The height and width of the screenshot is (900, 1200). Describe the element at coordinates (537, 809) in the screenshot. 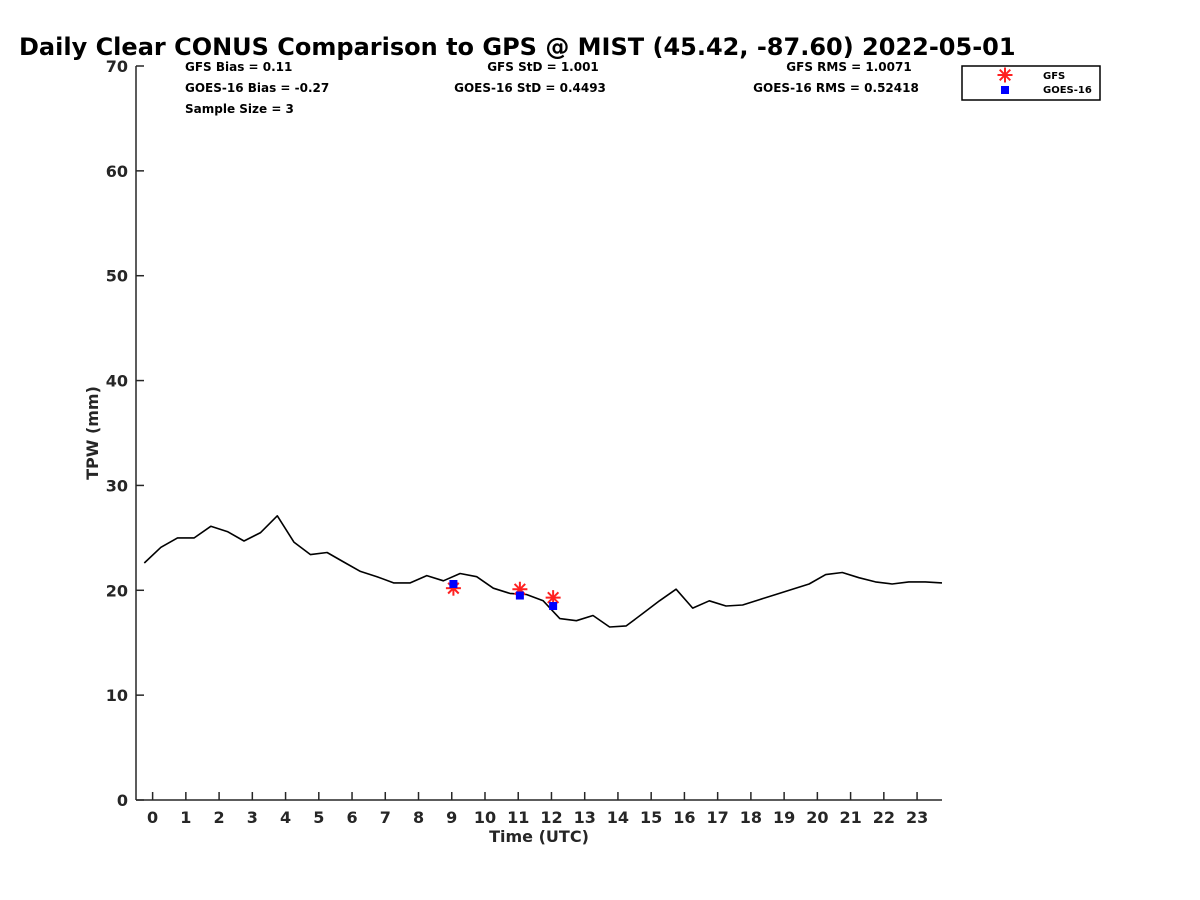

I see `x-ticks: 0 1 2 3 4 5 6 7 8 9 10 11 12 13 14 15 16 17 18 19 20 21 22 23` at that location.